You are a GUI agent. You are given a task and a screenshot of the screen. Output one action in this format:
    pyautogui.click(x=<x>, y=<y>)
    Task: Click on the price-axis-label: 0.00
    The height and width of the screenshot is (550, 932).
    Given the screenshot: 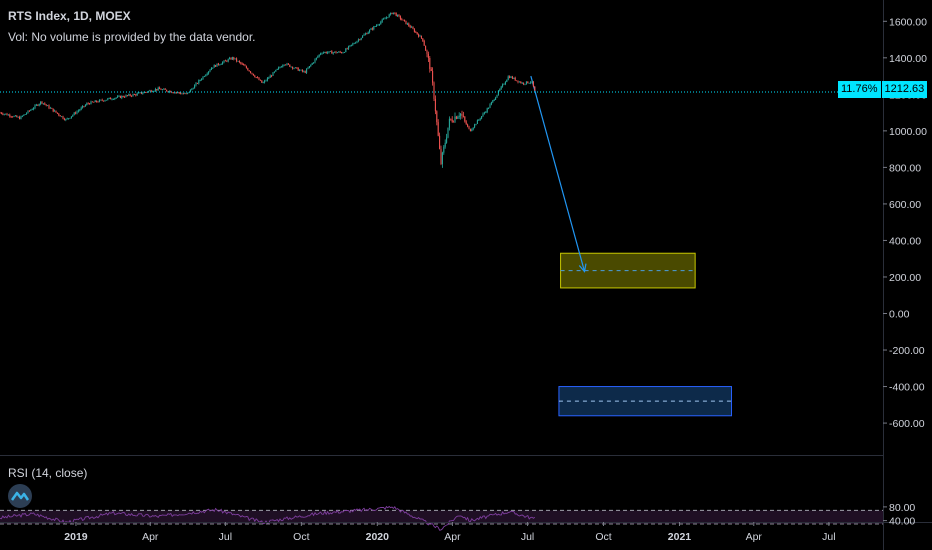 What is the action you would take?
    pyautogui.click(x=899, y=315)
    